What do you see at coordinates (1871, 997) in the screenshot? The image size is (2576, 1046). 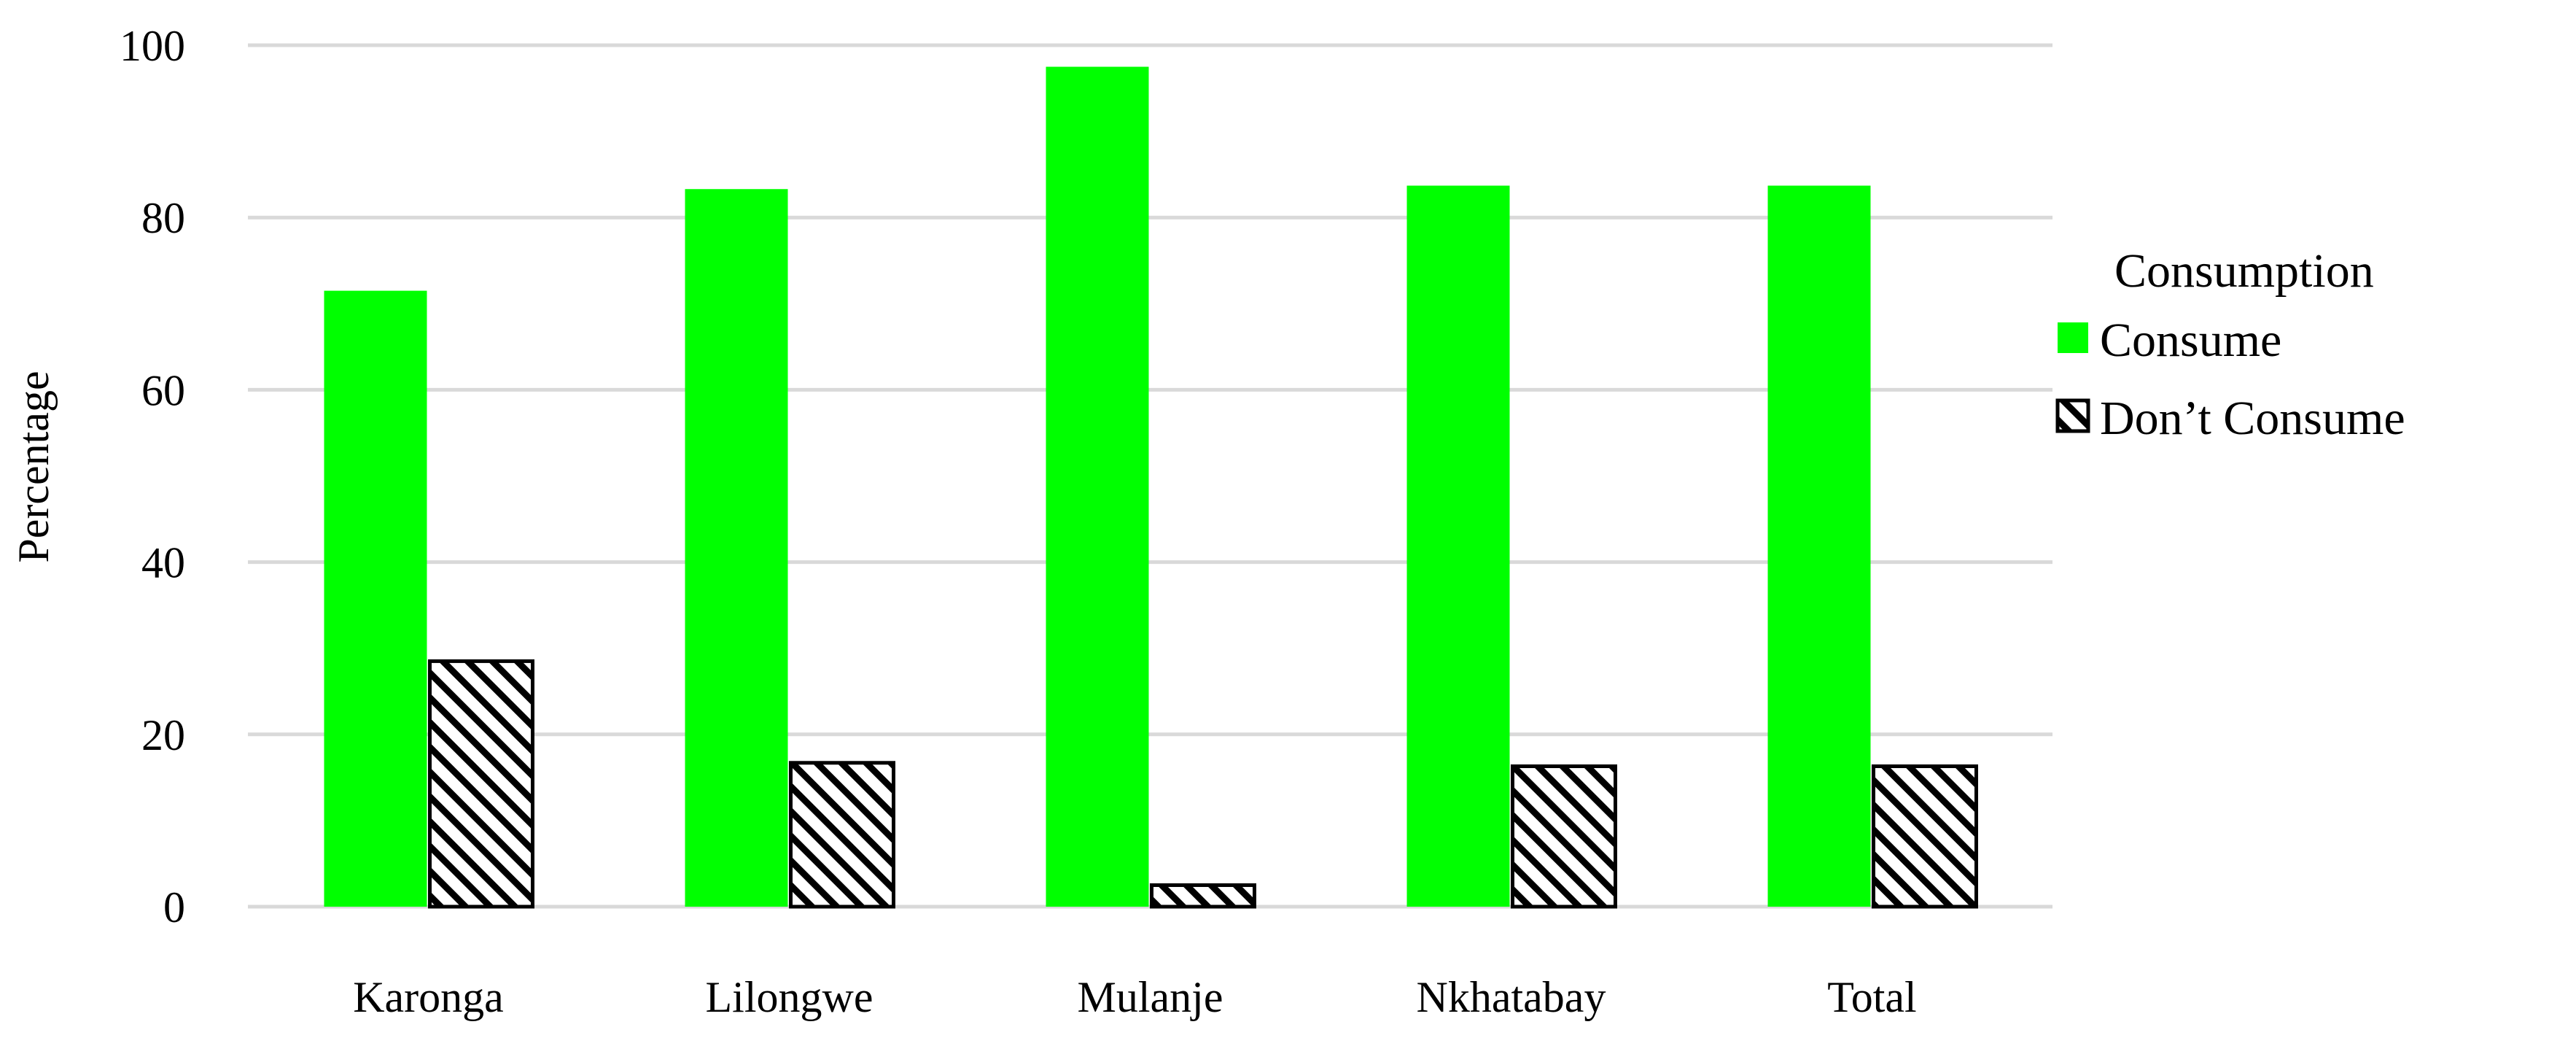 I see `x-tick-label: Total` at bounding box center [1871, 997].